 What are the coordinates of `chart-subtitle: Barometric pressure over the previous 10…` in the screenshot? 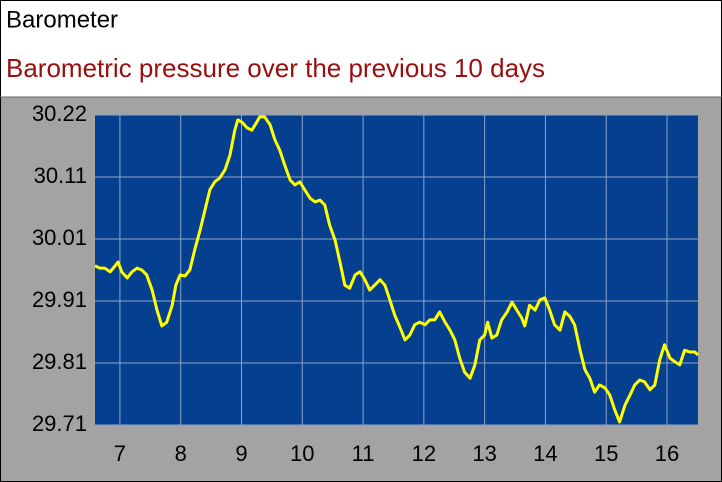 It's located at (275, 68).